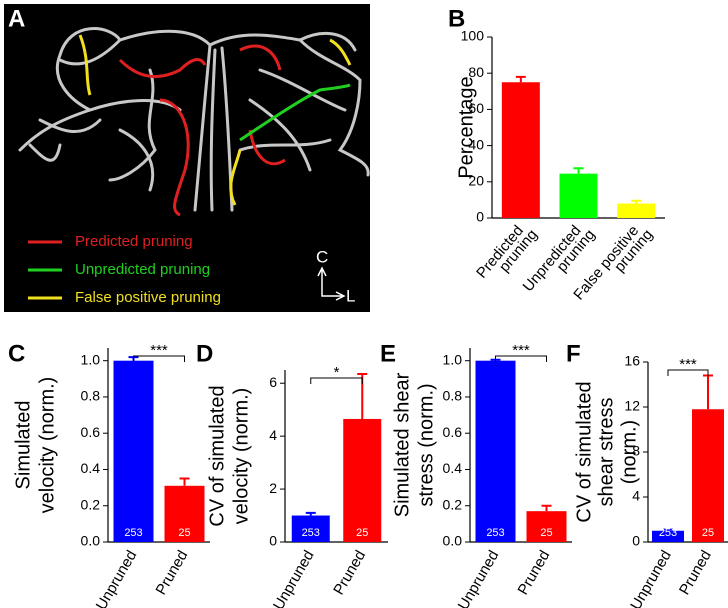 Image resolution: width=728 pixels, height=608 pixels. Describe the element at coordinates (632, 361) in the screenshot. I see `y-tick-label: 16` at that location.